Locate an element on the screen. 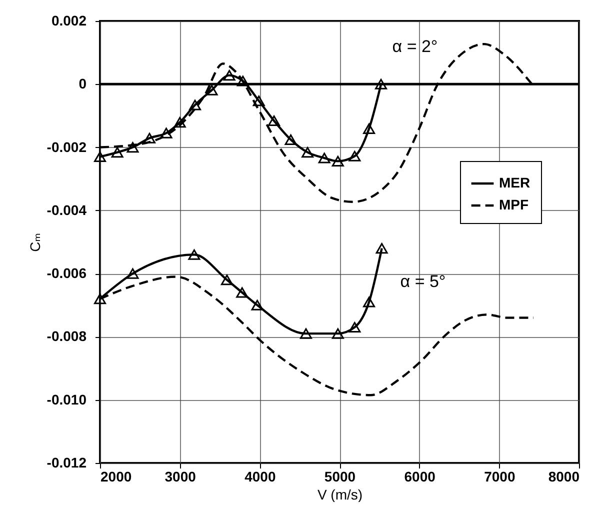 This screenshot has height=505, width=593. y-axis-title: Cₘ is located at coordinates (34, 242).